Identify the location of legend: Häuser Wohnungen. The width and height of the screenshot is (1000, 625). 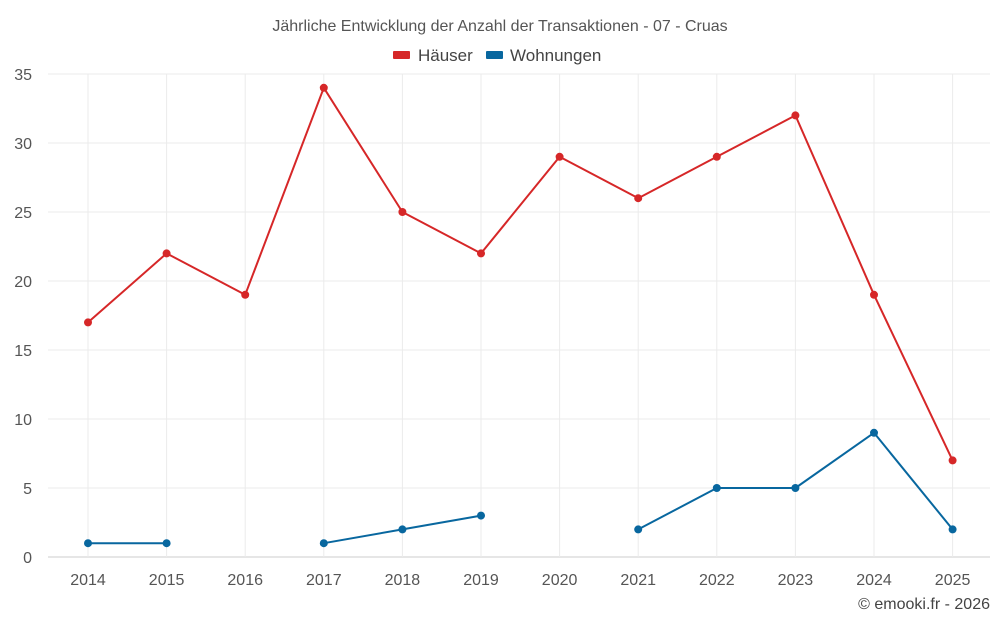
(497, 55).